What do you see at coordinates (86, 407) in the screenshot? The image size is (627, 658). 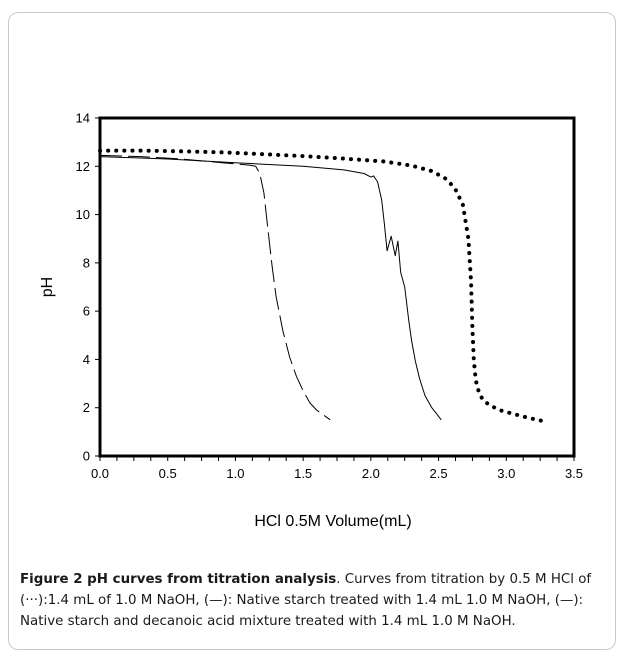 I see `y-tick-label: 2` at bounding box center [86, 407].